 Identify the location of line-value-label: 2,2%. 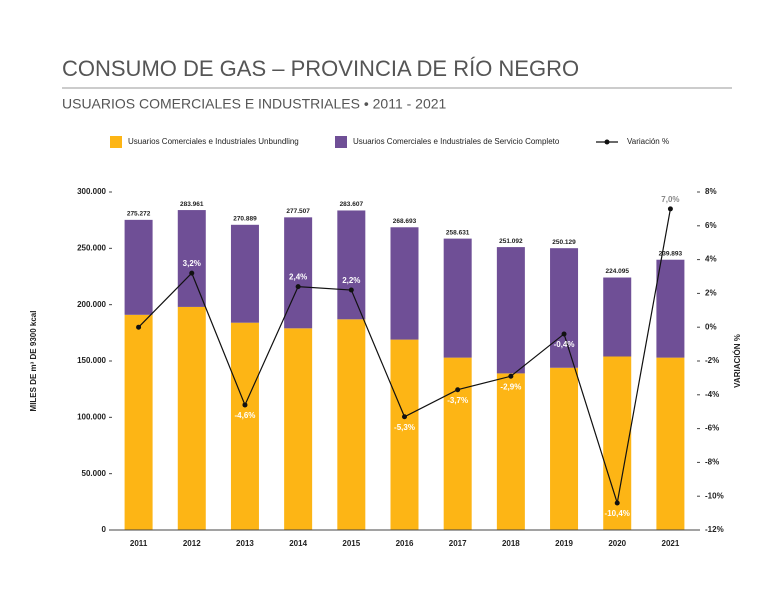
(351, 280).